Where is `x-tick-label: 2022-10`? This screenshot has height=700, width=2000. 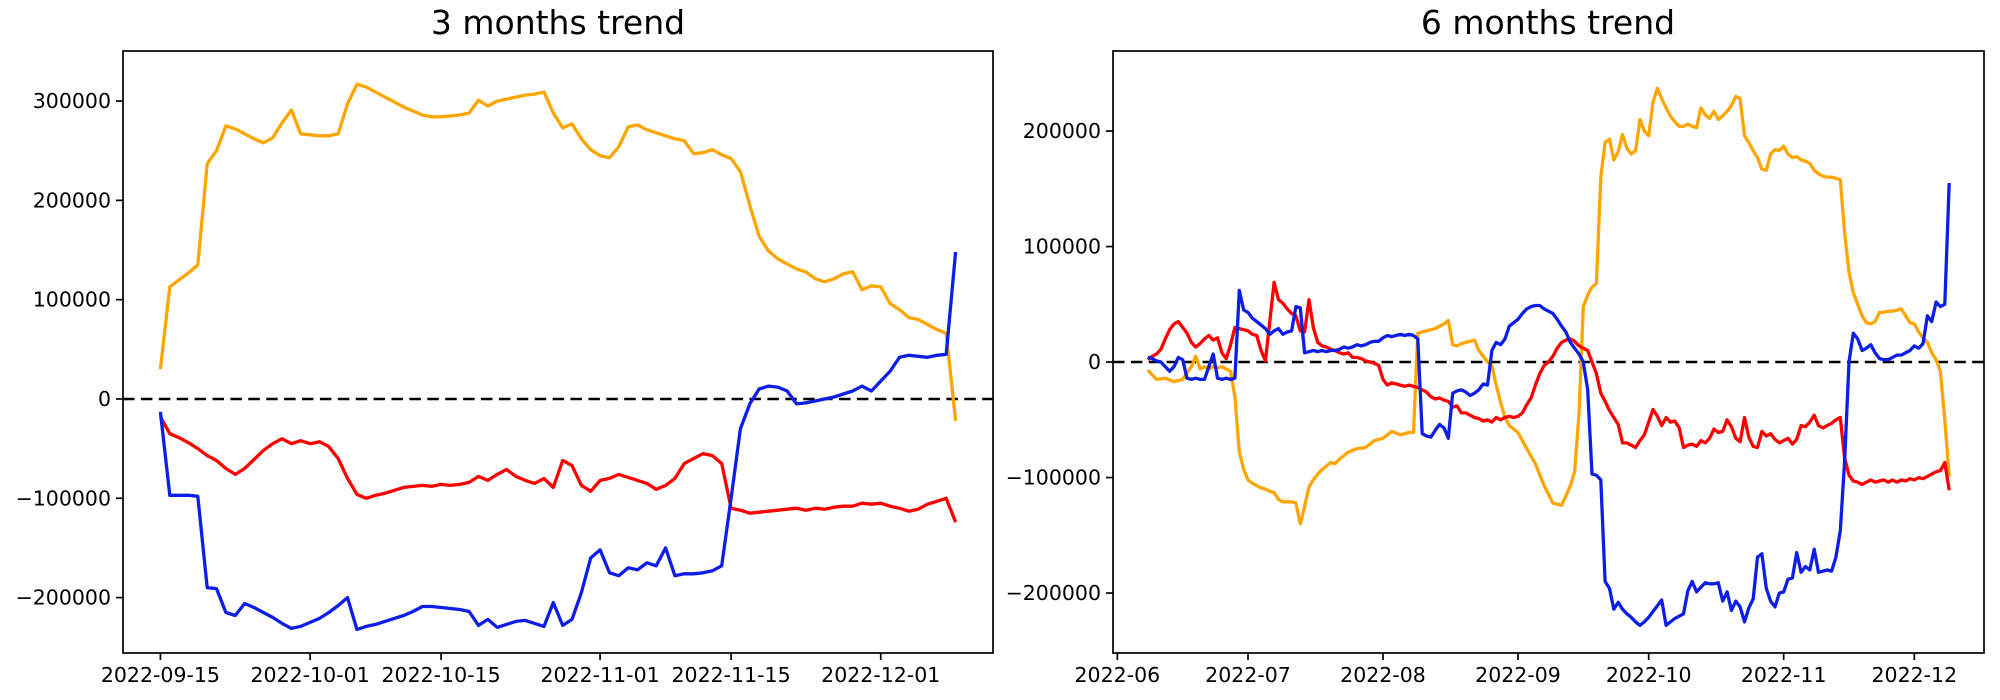
x-tick-label: 2022-10 is located at coordinates (1649, 675).